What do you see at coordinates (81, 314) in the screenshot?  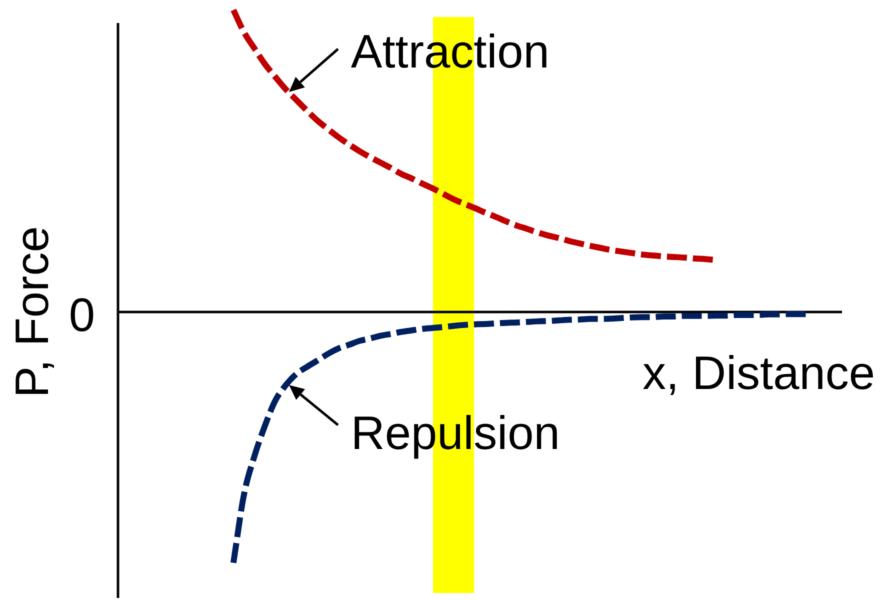 I see `text: 0` at bounding box center [81, 314].